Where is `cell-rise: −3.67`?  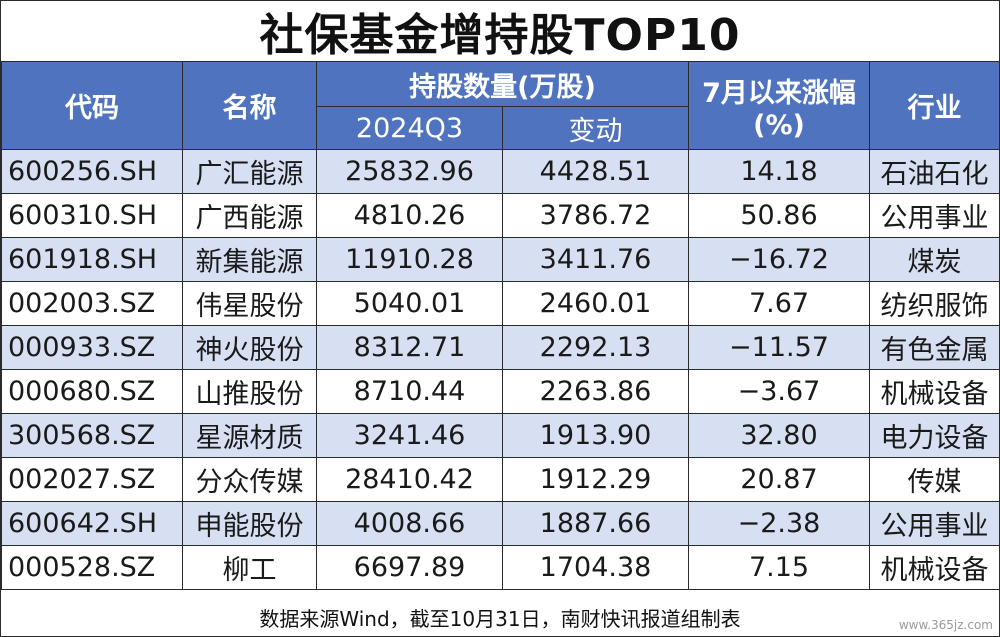
cell-rise: −3.67 is located at coordinates (779, 391).